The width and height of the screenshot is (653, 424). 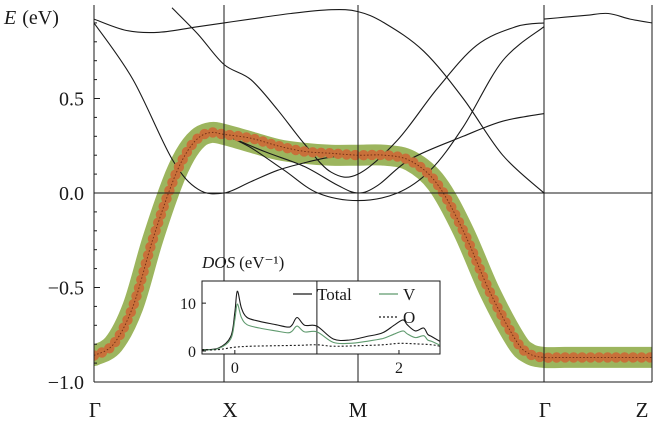 I want to click on dos-axis-ticks: 0 2 0 10, so click(x=291, y=336).